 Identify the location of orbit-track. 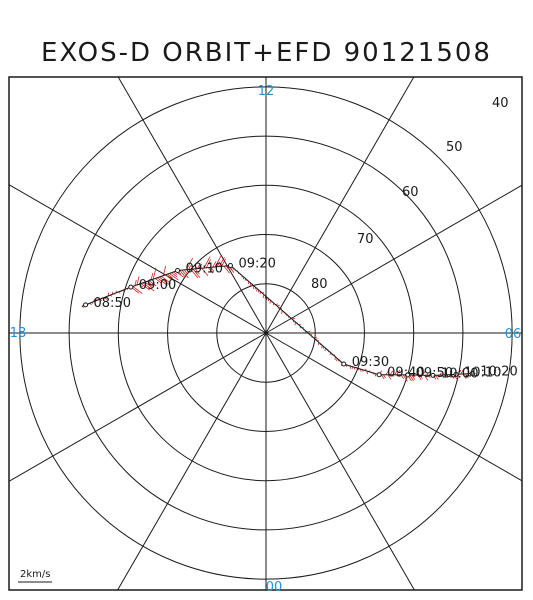
(278, 320).